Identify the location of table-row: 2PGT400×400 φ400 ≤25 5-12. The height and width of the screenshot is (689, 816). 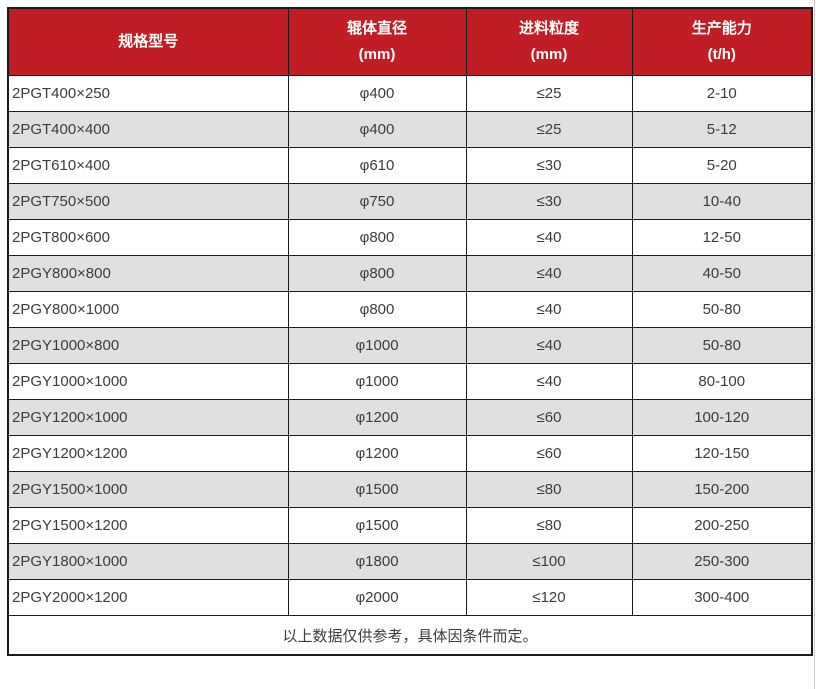
(410, 129).